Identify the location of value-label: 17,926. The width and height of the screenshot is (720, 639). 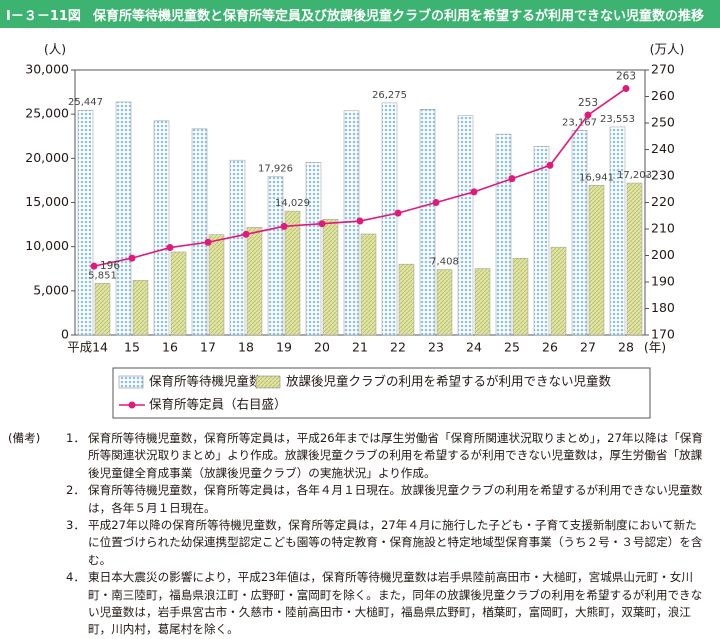
(275, 169).